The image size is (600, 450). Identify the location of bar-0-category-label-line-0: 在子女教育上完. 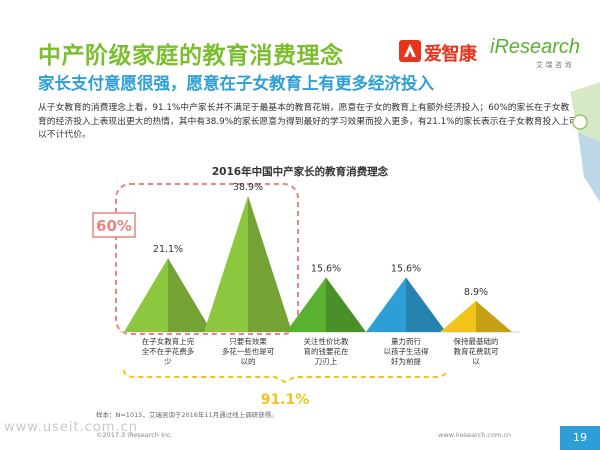
(168, 341).